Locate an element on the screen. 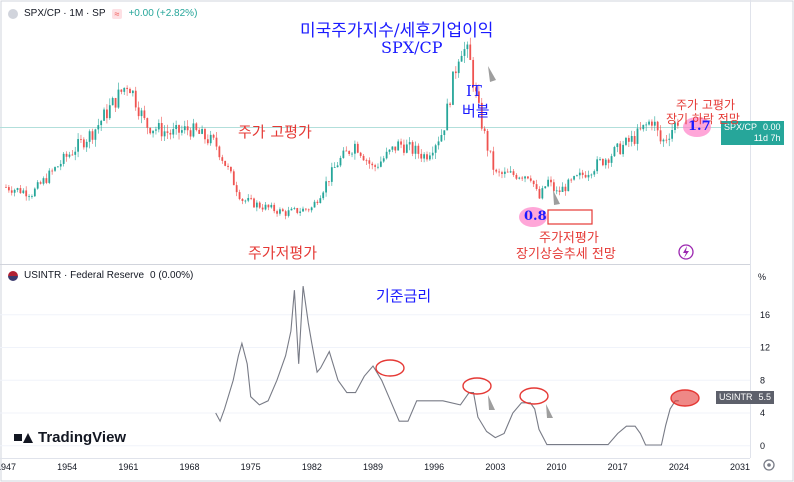 This screenshot has width=794, height=482. rate-axis-ticks: 0 4 8 12 16 is located at coordinates (765, 380).